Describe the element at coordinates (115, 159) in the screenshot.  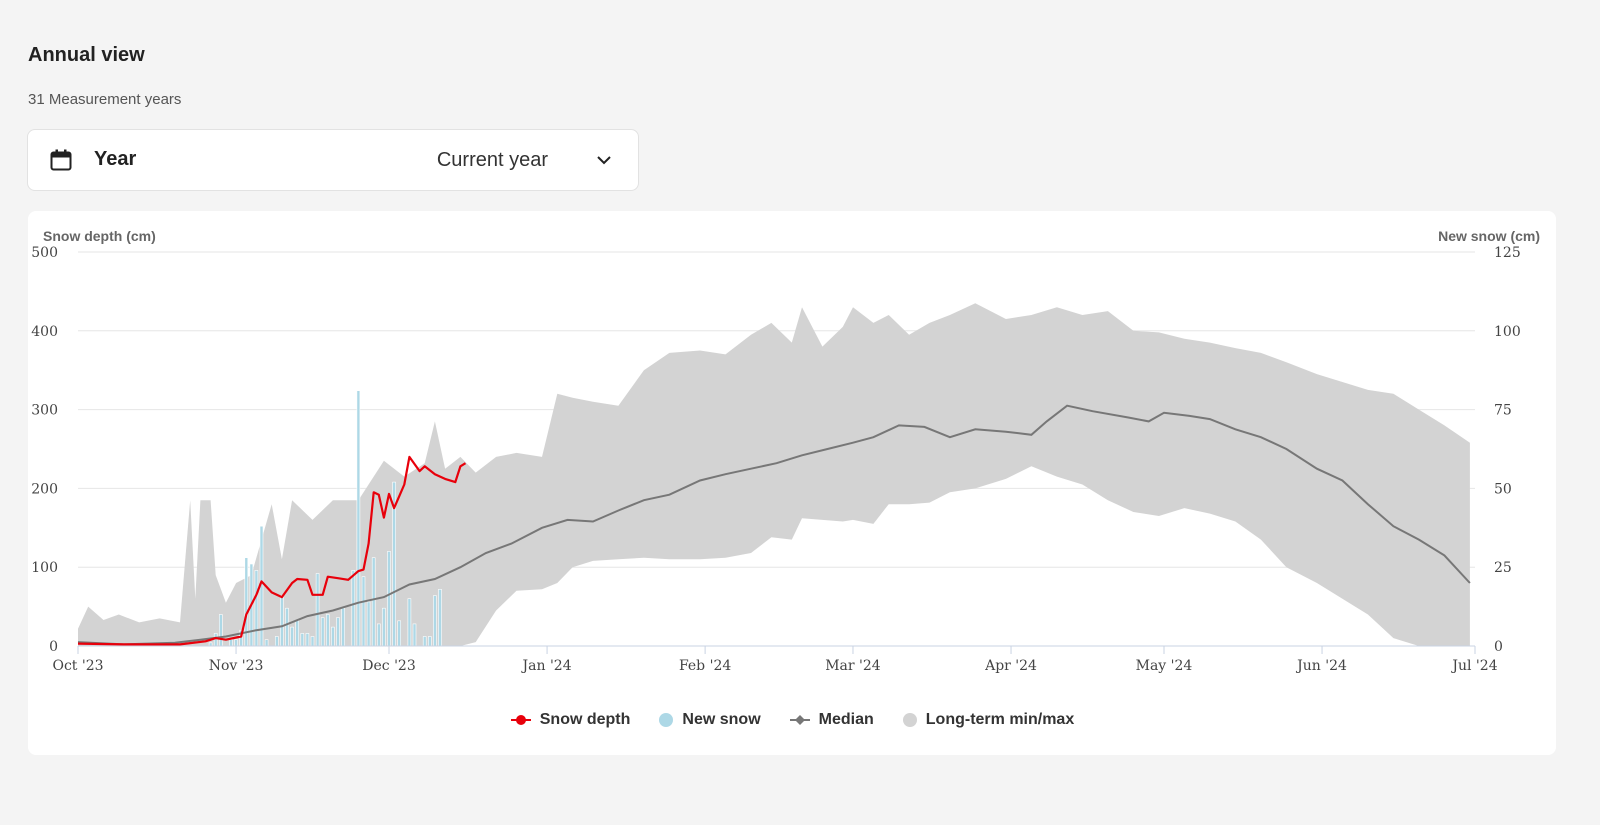
I see `year-label: Year` at that location.